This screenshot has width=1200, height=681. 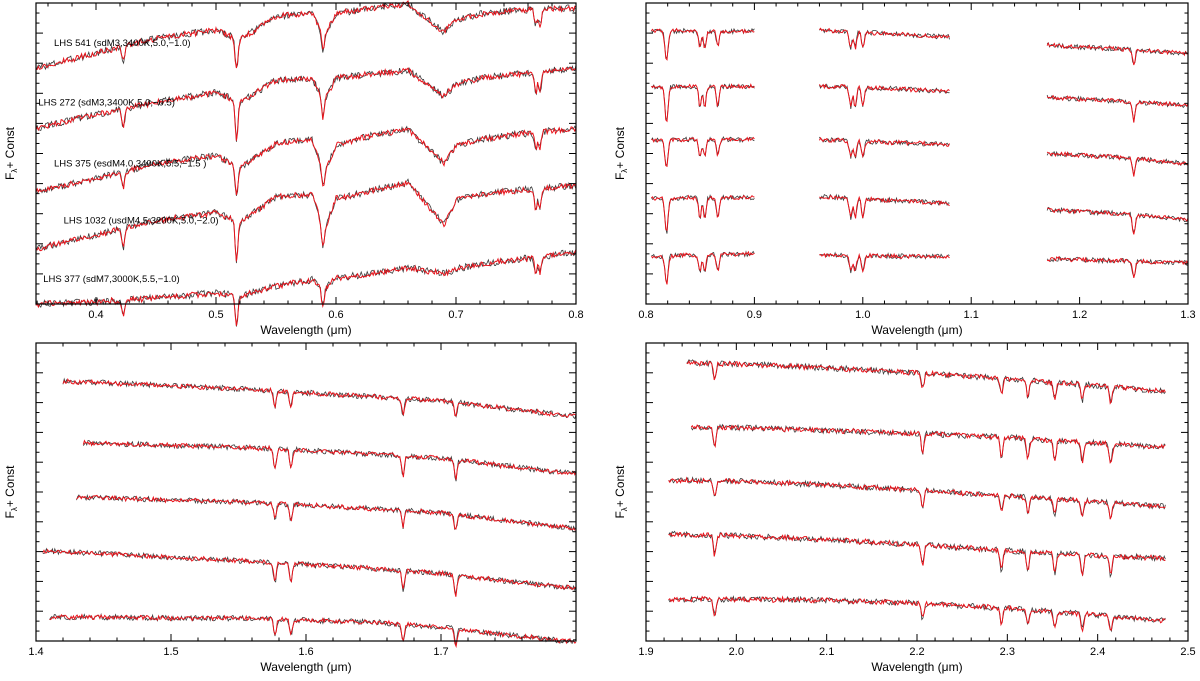 I want to click on x-tick-label: 0.7, so click(x=455, y=315).